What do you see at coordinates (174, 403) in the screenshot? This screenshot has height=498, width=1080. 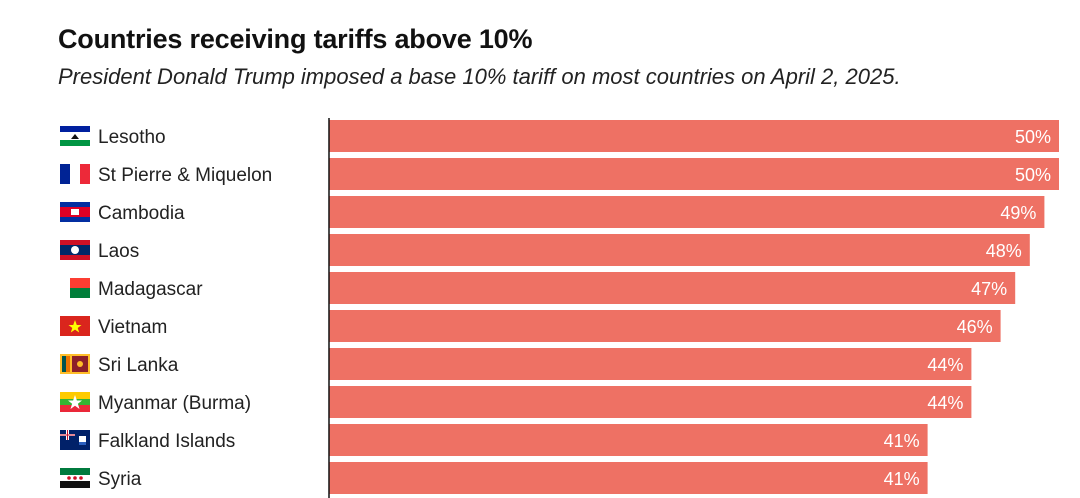 I see `category-label: Myanmar (Burma)` at bounding box center [174, 403].